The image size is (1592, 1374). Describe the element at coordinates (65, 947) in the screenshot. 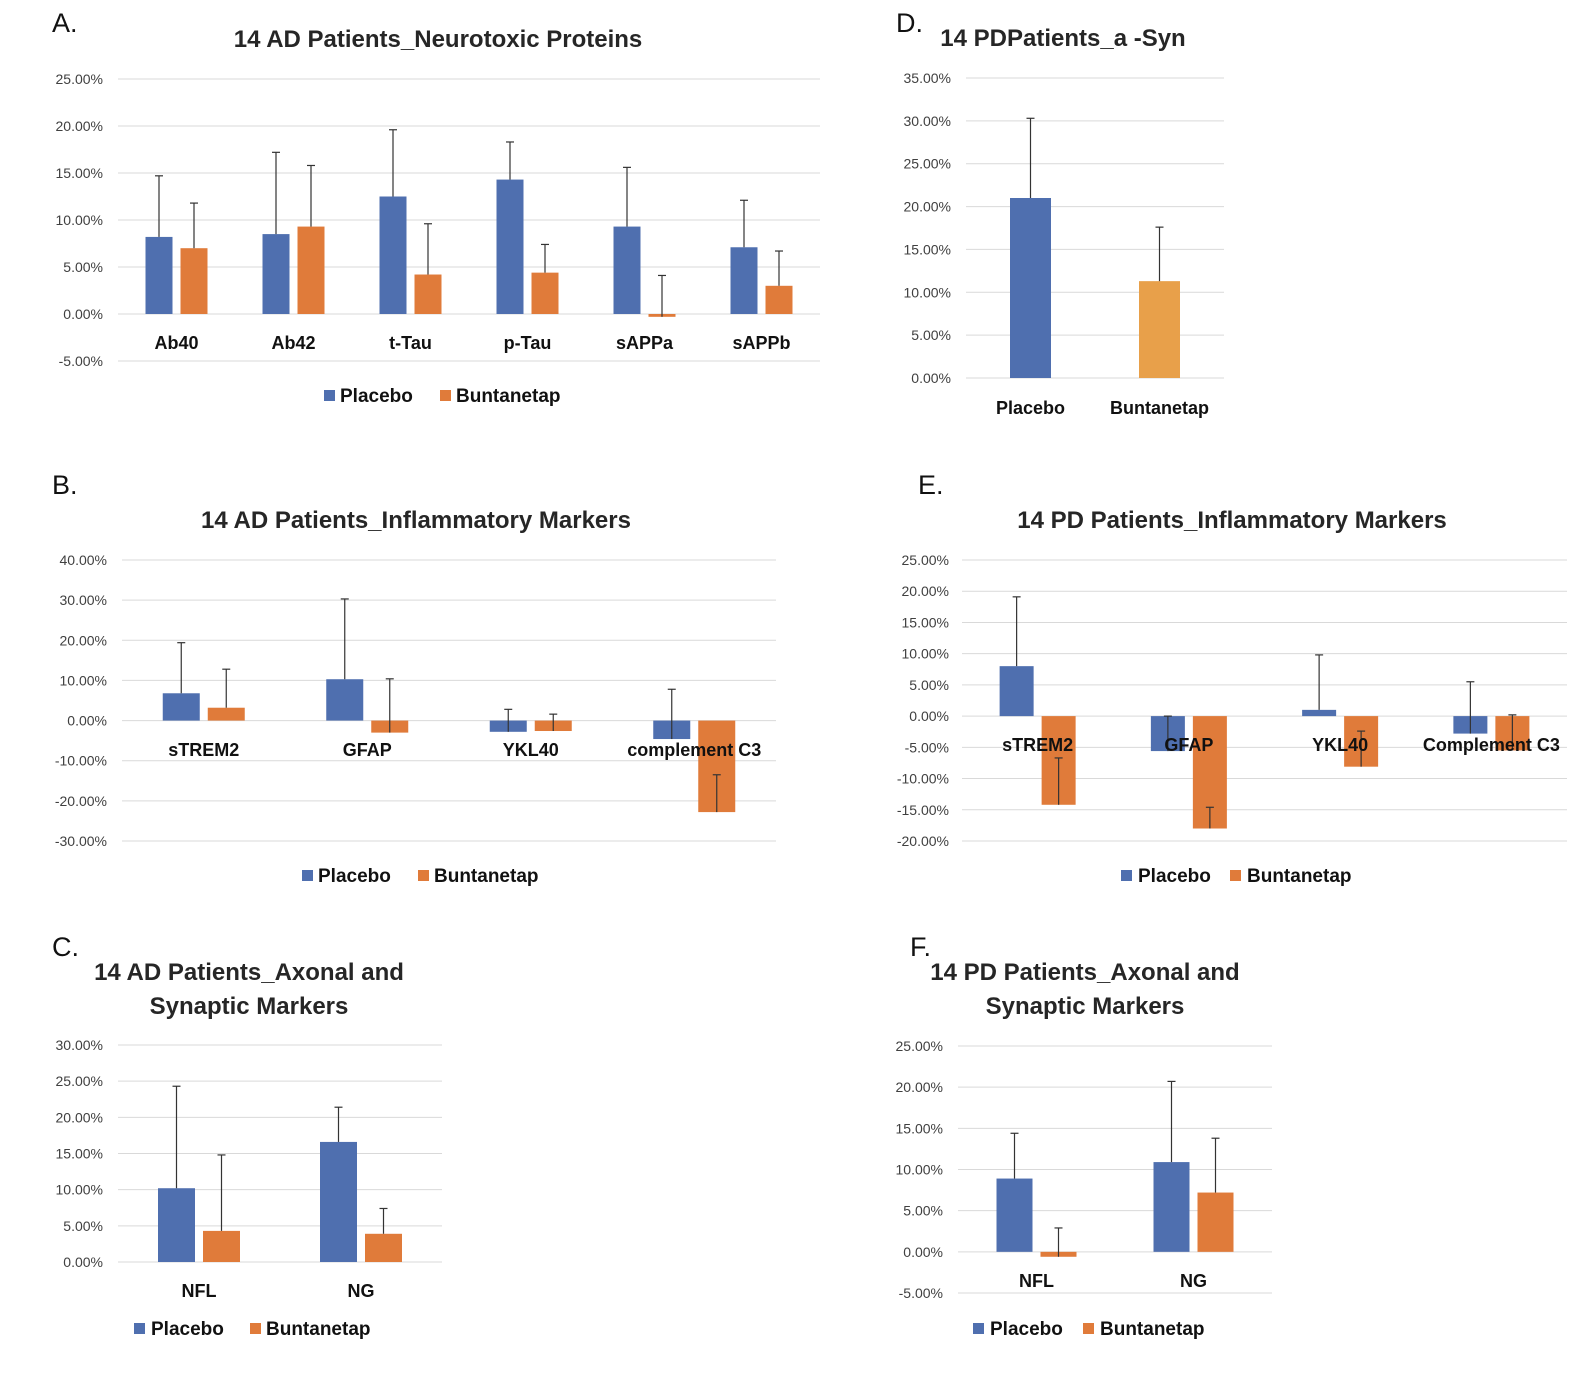

I see `panel-letter: C.` at that location.